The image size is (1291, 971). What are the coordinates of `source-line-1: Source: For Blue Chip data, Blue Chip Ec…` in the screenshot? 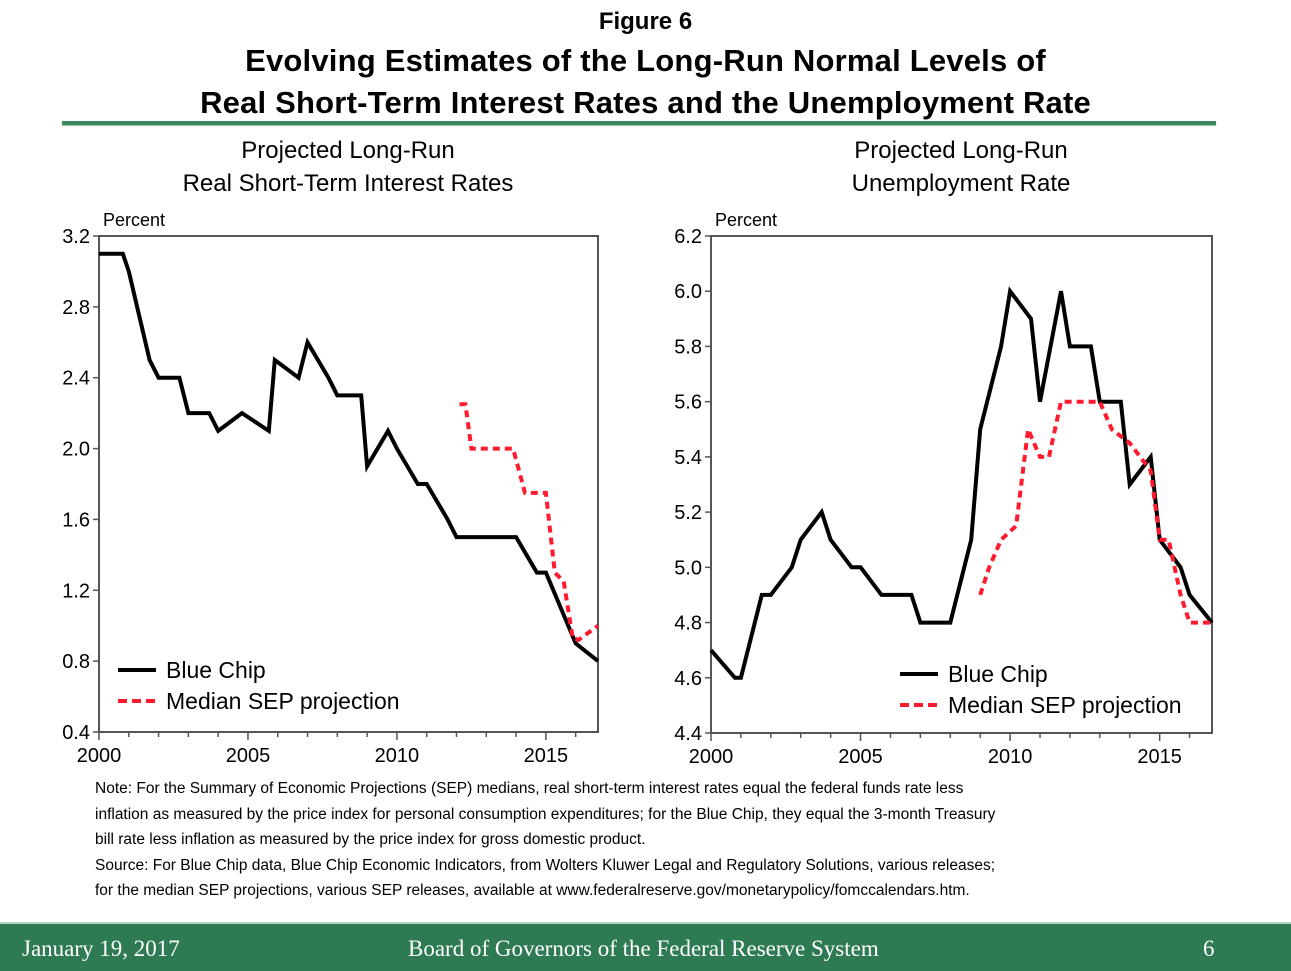 It's located at (545, 865).